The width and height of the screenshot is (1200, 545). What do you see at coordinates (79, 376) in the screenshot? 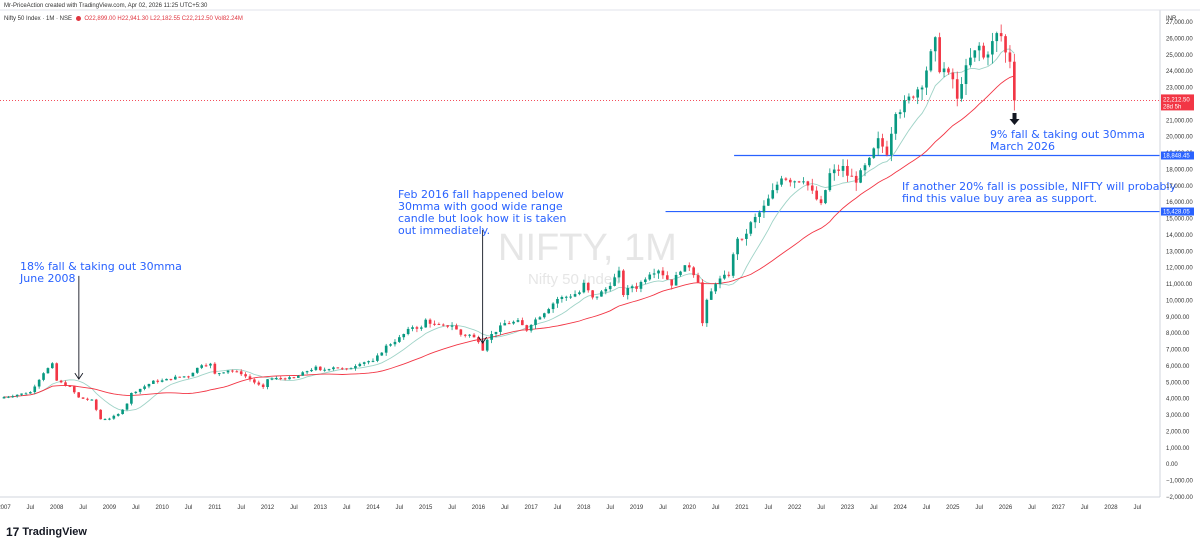
I see `annotation-2008-arrow-head` at bounding box center [79, 376].